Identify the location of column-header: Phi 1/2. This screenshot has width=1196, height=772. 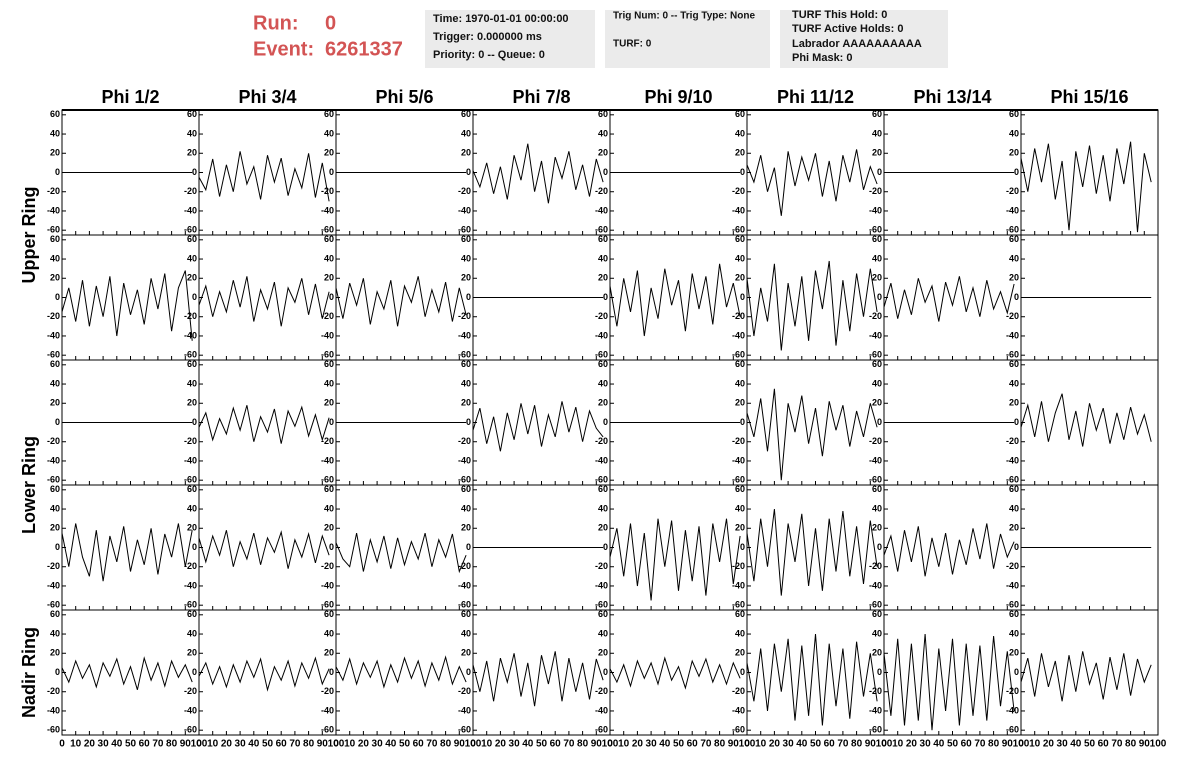
(130, 97).